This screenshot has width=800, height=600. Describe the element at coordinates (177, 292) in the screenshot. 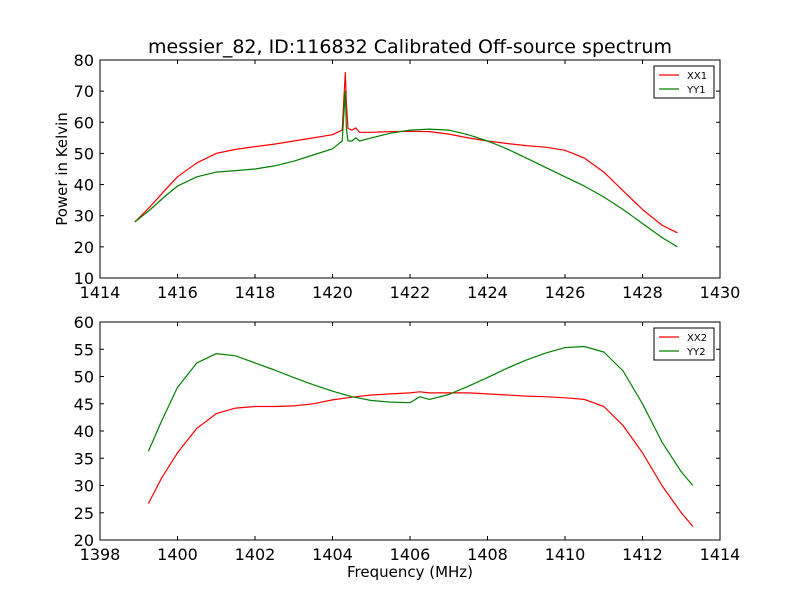

I see `x-tick-label: 1416` at that location.